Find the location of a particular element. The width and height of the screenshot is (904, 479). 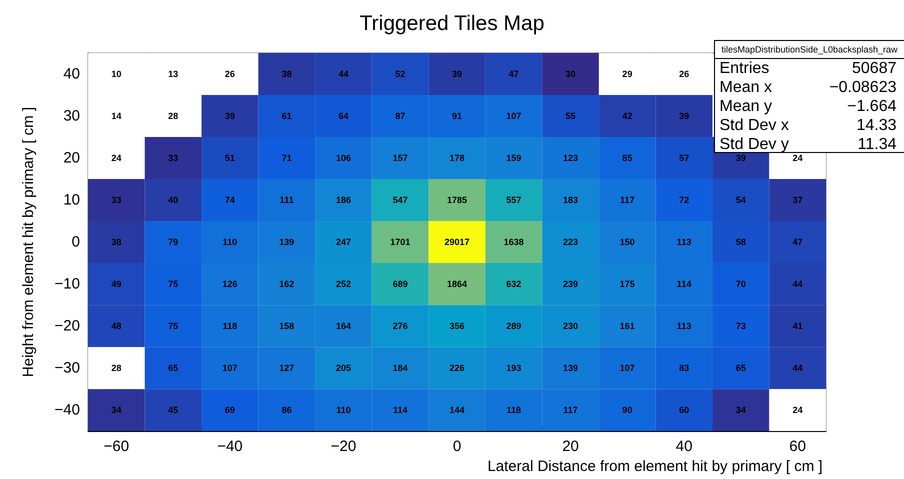

data-label: 162 is located at coordinates (286, 284).